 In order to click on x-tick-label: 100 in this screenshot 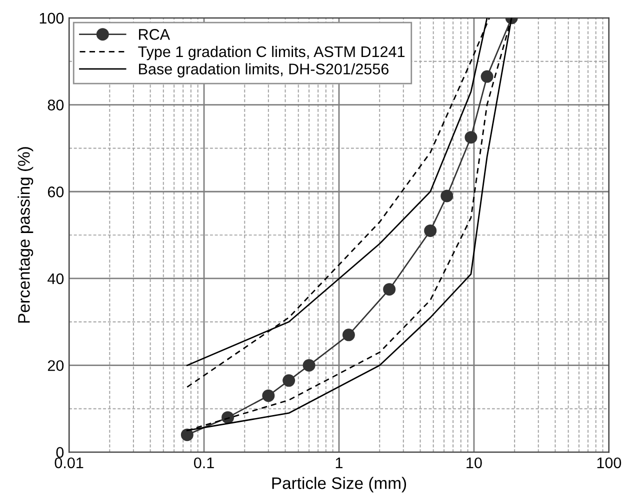, I will do `click(609, 462)`.